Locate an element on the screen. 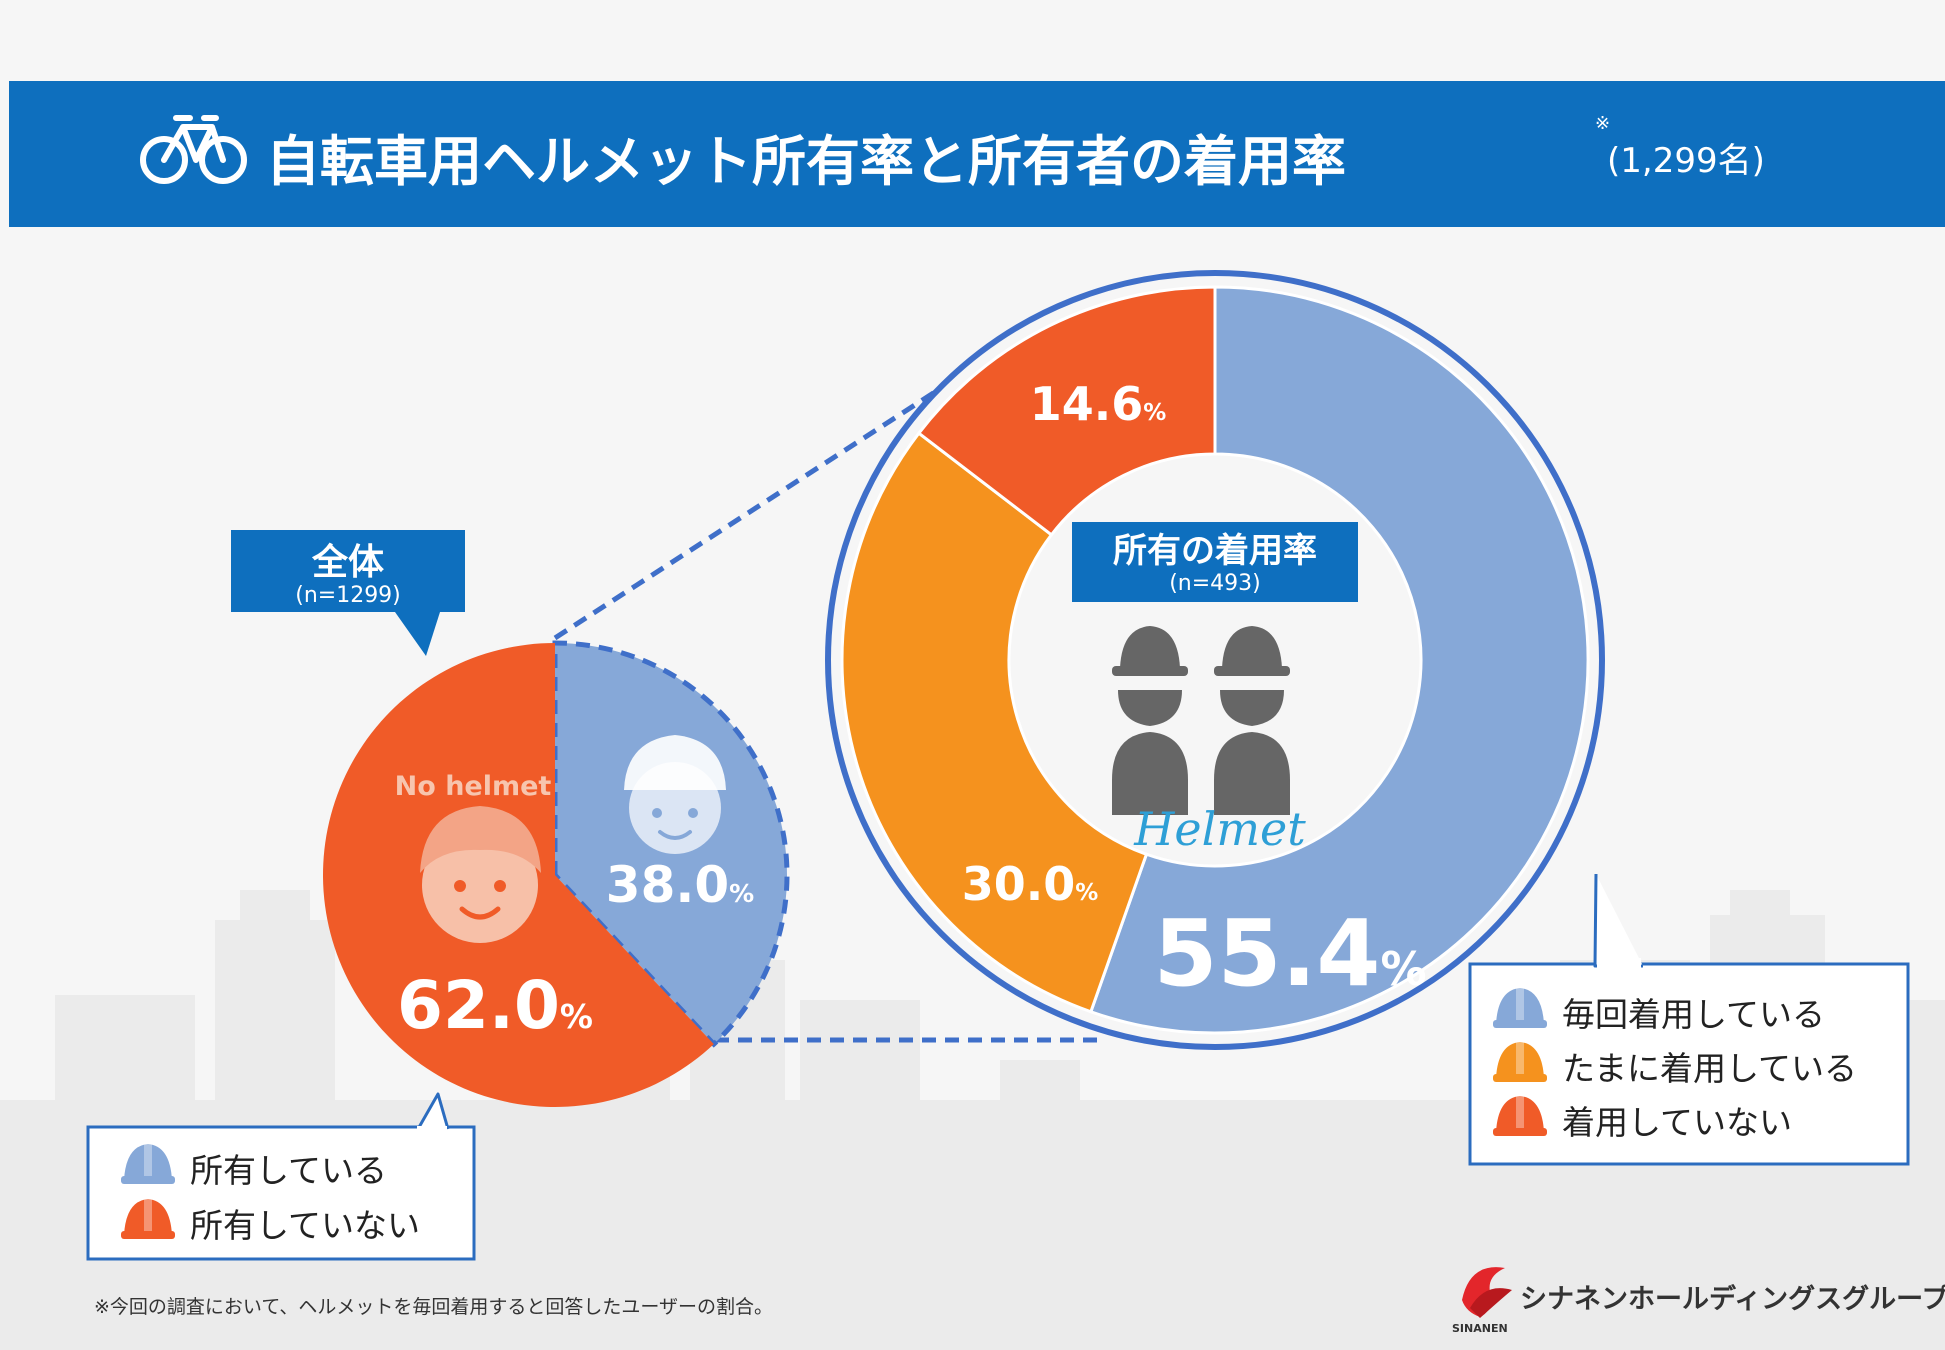 The height and width of the screenshot is (1350, 1945). helmet-face-icon is located at coordinates (675, 794).